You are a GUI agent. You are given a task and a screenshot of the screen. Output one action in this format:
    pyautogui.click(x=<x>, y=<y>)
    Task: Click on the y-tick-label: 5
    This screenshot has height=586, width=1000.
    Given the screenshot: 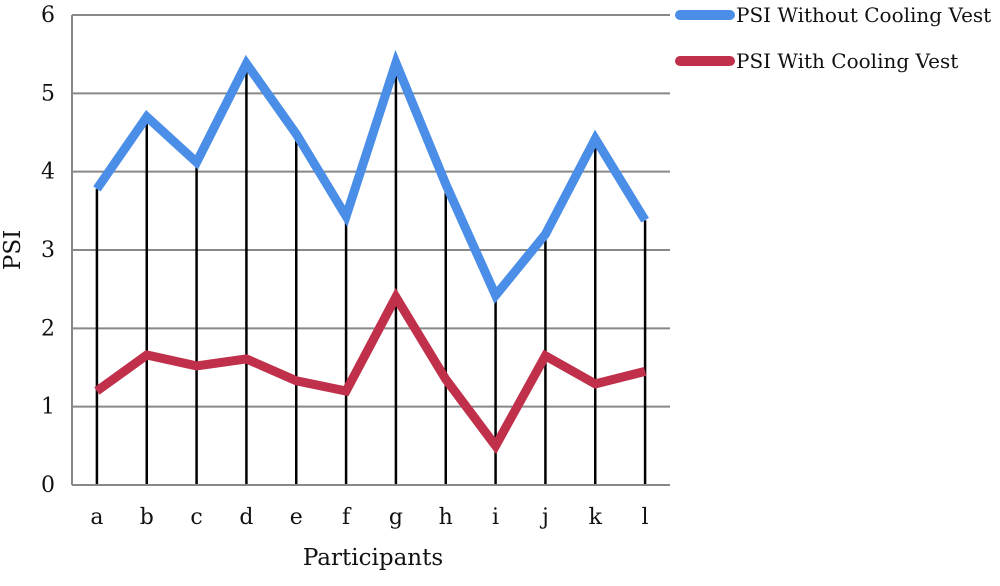 What is the action you would take?
    pyautogui.click(x=48, y=93)
    